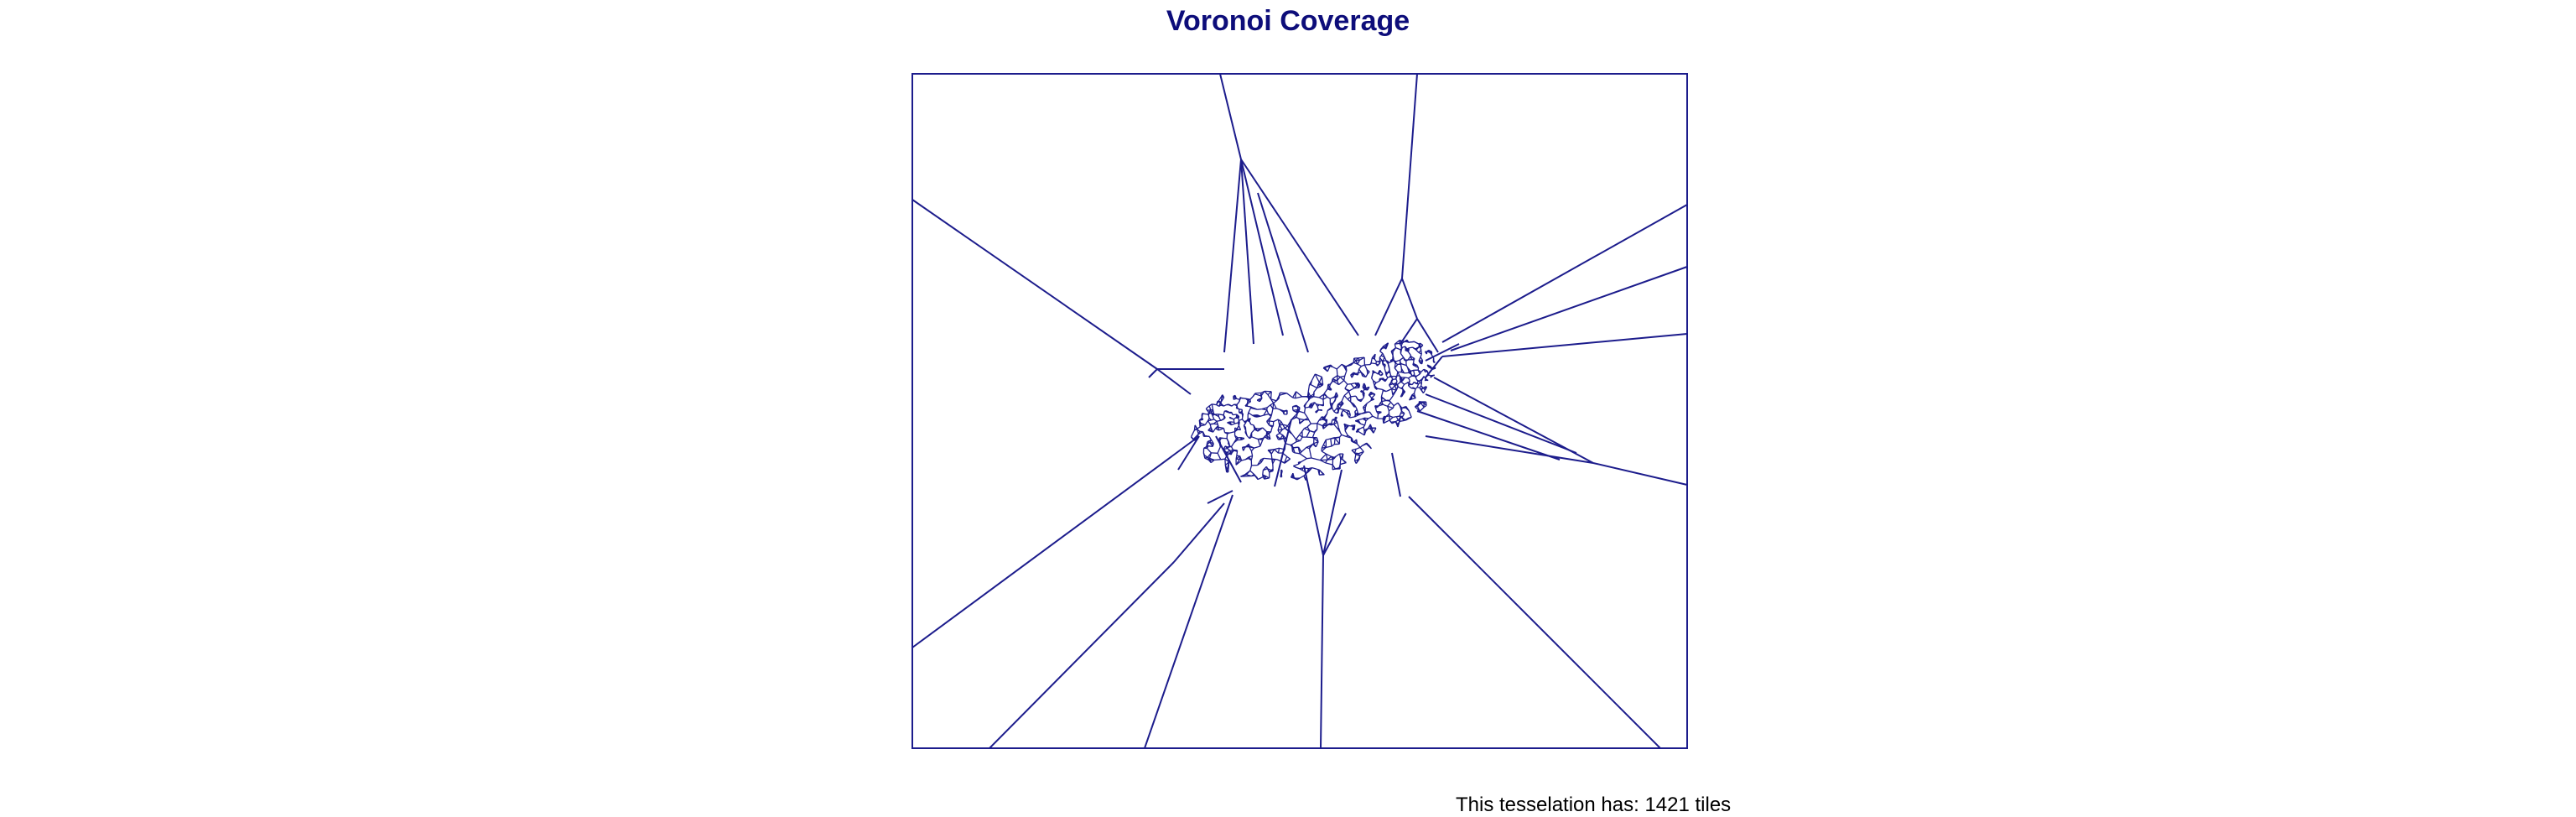  Describe the element at coordinates (1314, 410) in the screenshot. I see `dense-cell-mesh` at that location.